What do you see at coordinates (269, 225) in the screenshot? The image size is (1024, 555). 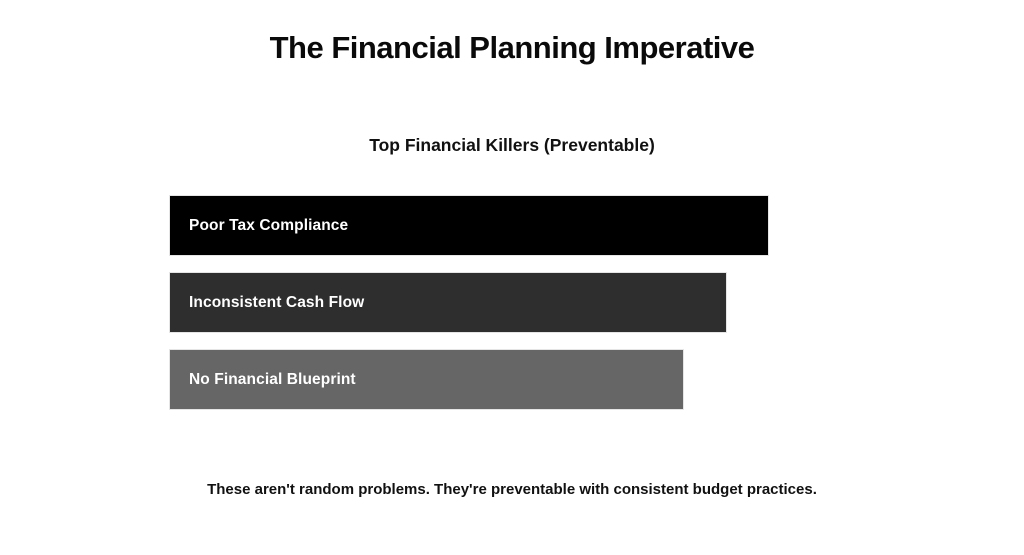 I see `bar-label: Poor Tax Compliance` at bounding box center [269, 225].